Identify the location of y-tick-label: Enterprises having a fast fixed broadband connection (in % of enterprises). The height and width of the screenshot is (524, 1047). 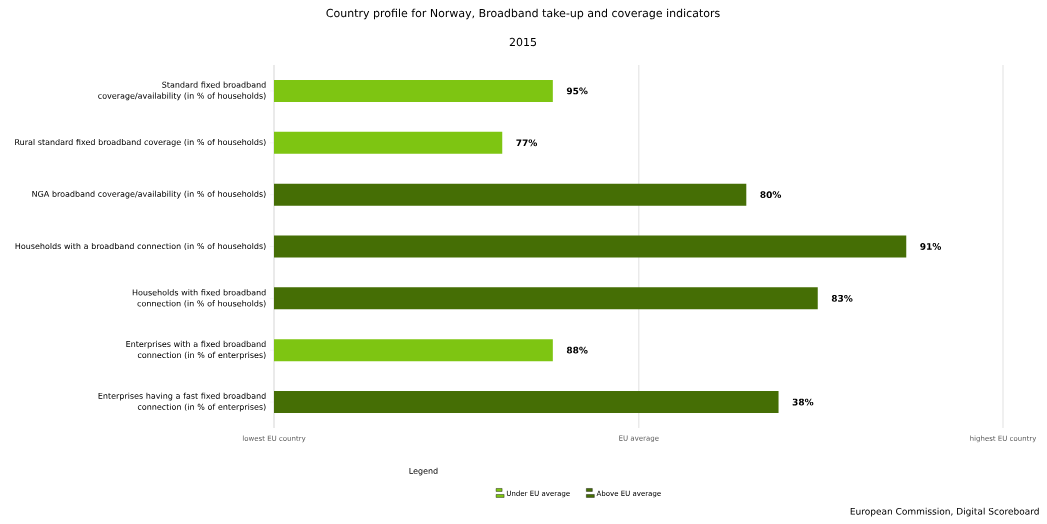
(182, 402).